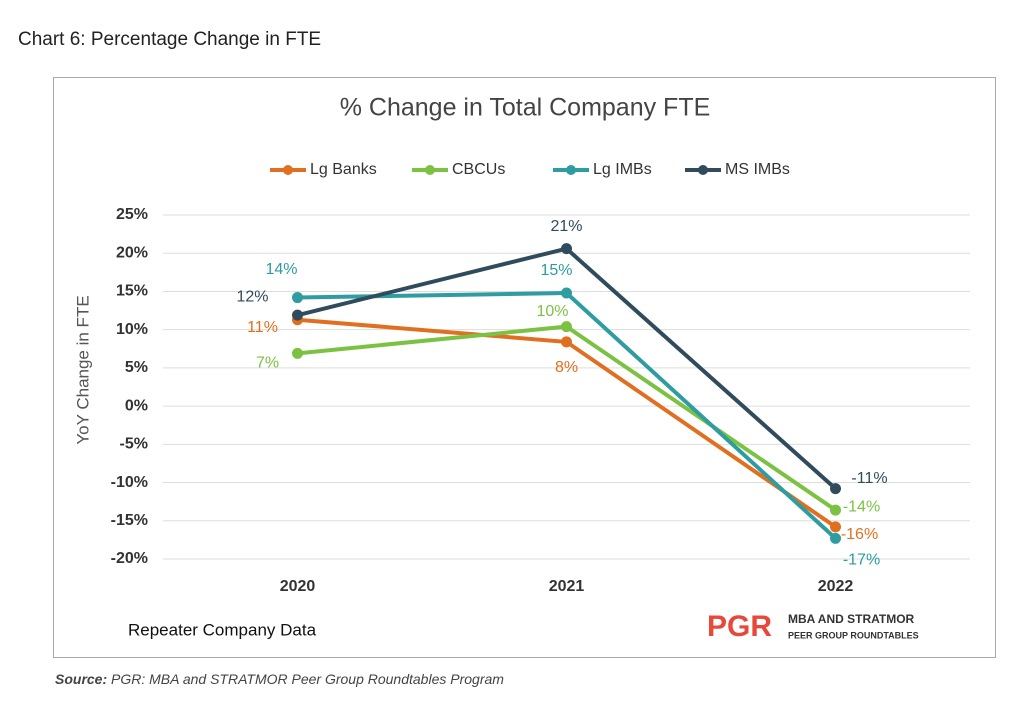 This screenshot has height=713, width=1023. I want to click on y-tick-label: -10%, so click(129, 482).